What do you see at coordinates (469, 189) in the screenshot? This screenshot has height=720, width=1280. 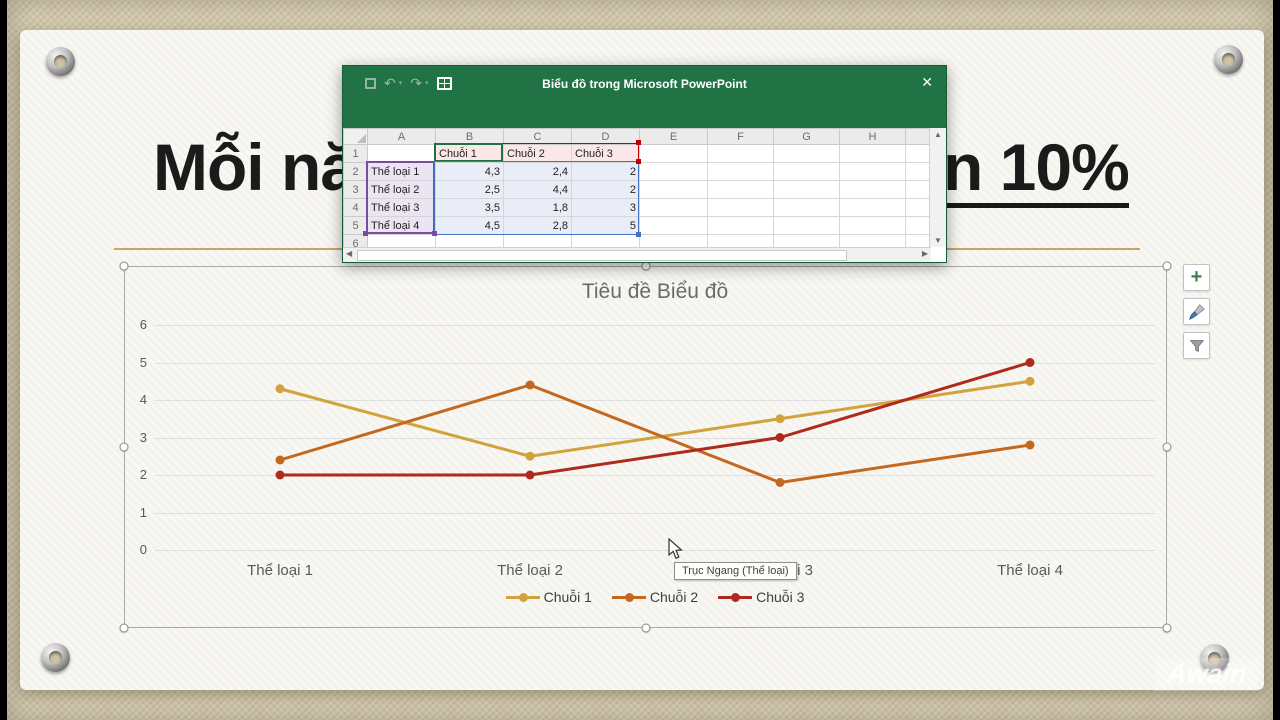 I see `cell: 2,5` at bounding box center [469, 189].